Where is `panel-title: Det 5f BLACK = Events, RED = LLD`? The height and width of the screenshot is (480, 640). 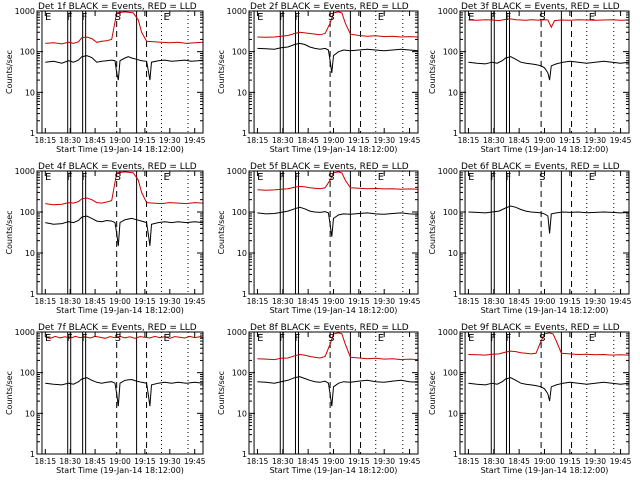
panel-title: Det 5f BLACK = Events, RED = LLD is located at coordinates (329, 167).